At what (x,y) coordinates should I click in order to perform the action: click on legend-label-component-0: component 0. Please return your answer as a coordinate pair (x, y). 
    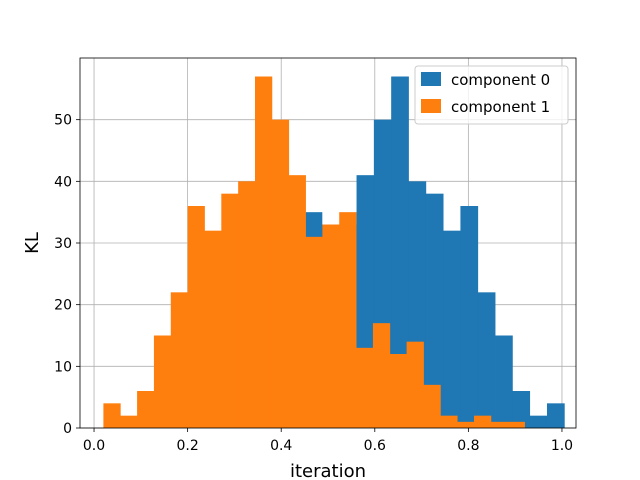
    Looking at the image, I should click on (500, 80).